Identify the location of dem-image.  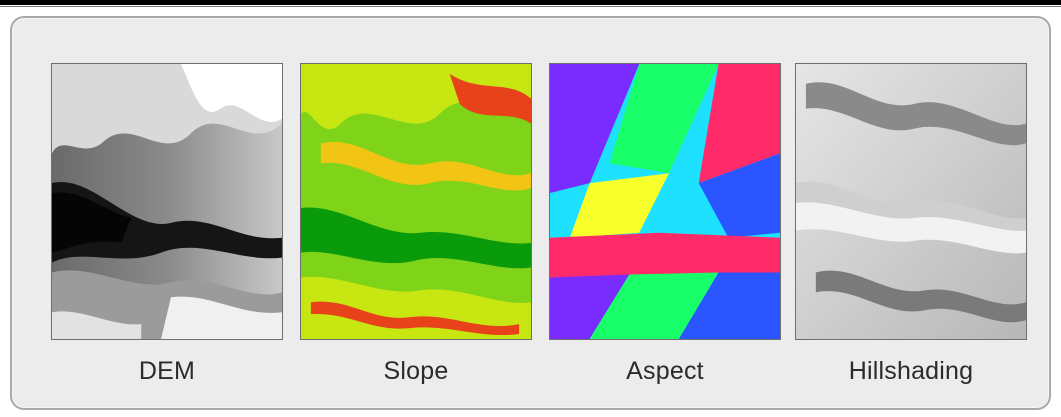
(167, 201).